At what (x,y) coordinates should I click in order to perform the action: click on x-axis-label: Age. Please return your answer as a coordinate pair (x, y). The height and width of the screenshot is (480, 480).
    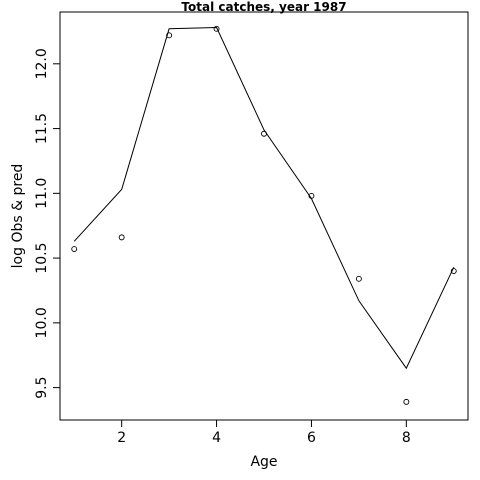
    Looking at the image, I should click on (263, 462).